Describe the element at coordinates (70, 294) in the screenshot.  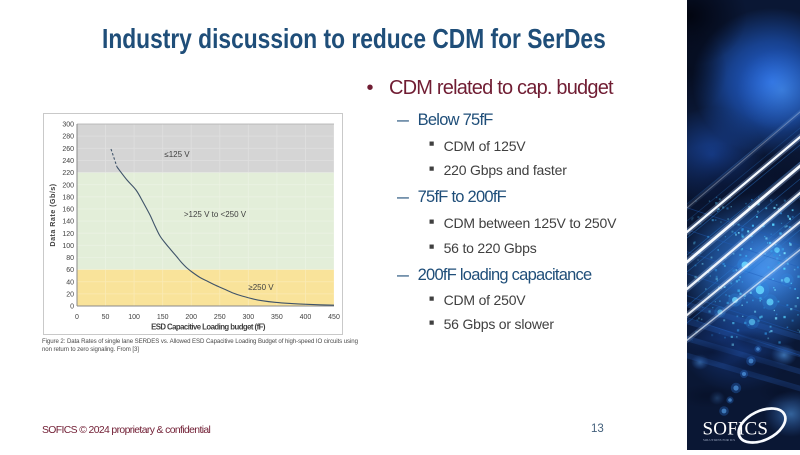
I see `svg-text: 20` at that location.